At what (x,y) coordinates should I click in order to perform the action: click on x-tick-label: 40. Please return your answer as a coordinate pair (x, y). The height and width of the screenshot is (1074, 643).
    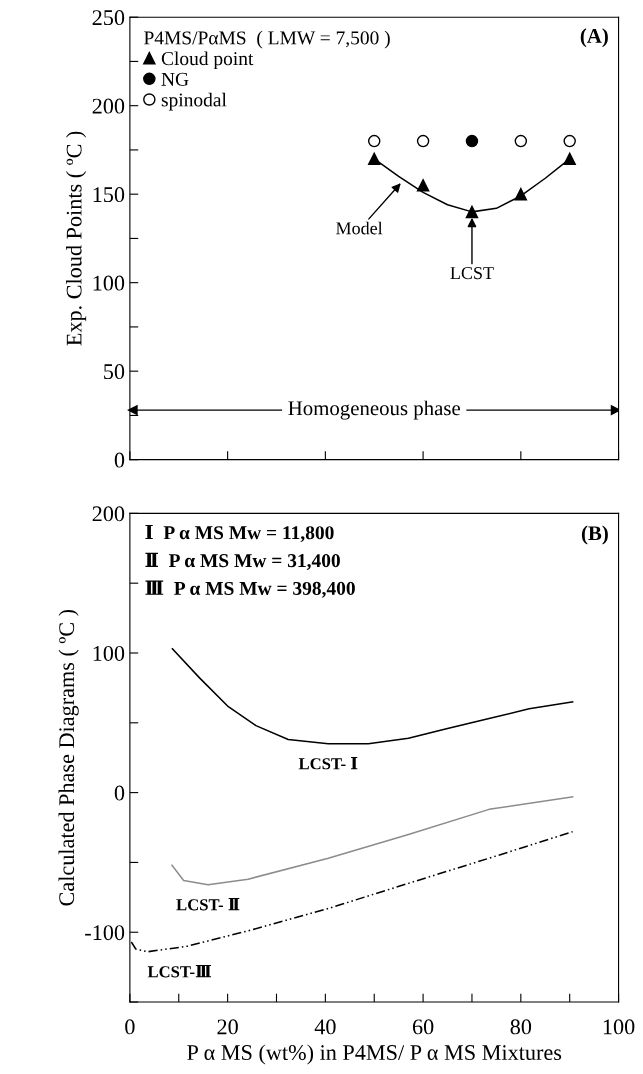
    Looking at the image, I should click on (325, 1027).